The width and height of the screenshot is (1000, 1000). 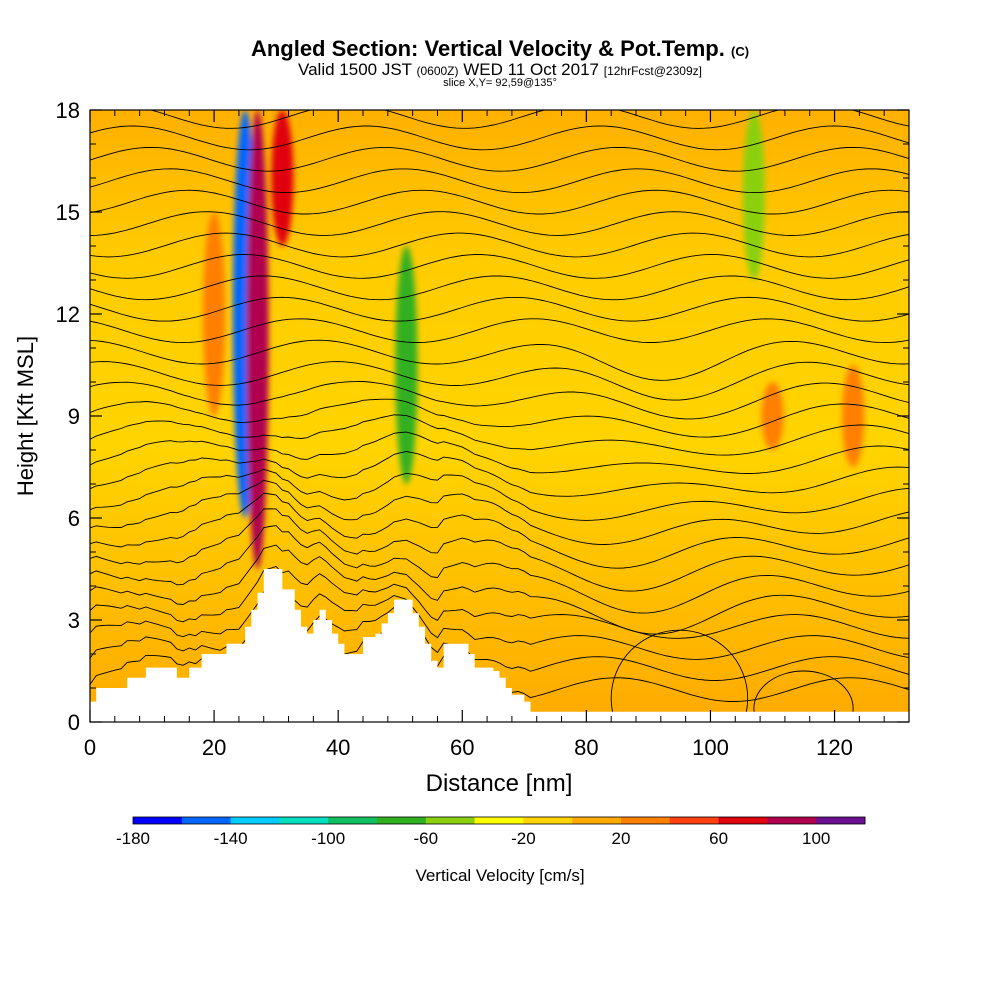 I want to click on colorbar-tick-label: 20, so click(x=621, y=838).